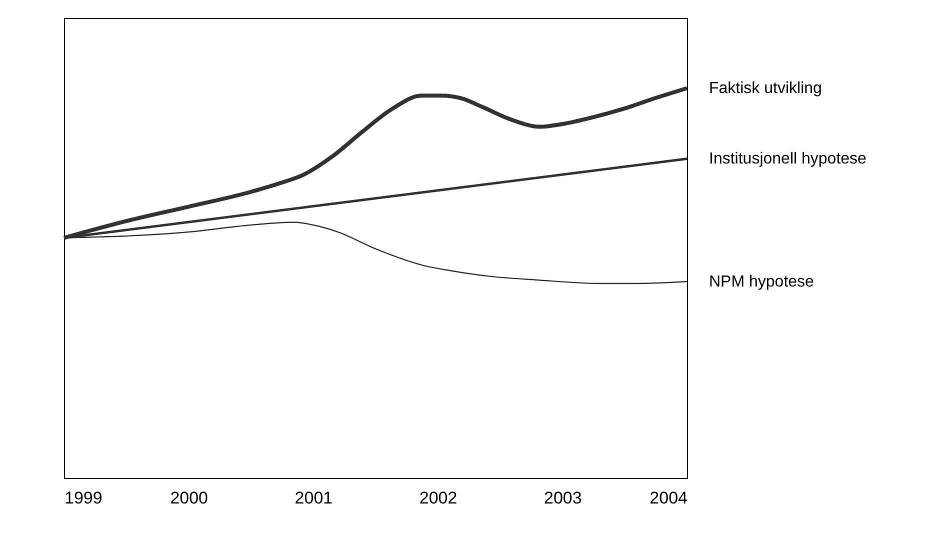  What do you see at coordinates (438, 498) in the screenshot?
I see `x-tick-label: 2002` at bounding box center [438, 498].